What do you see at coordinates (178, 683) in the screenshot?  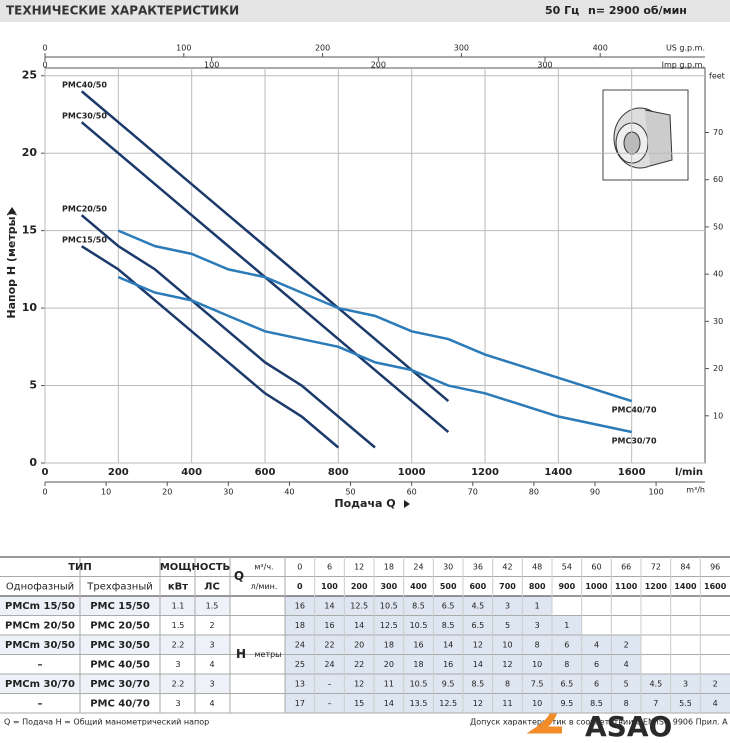 I see `td: 2.2` at bounding box center [178, 683].